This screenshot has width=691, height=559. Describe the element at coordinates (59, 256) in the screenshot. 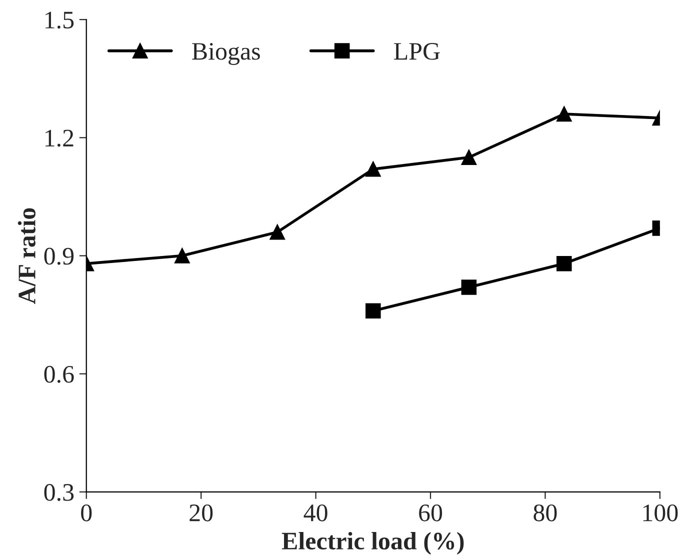

I see `y-tick-label: 0.9` at that location.